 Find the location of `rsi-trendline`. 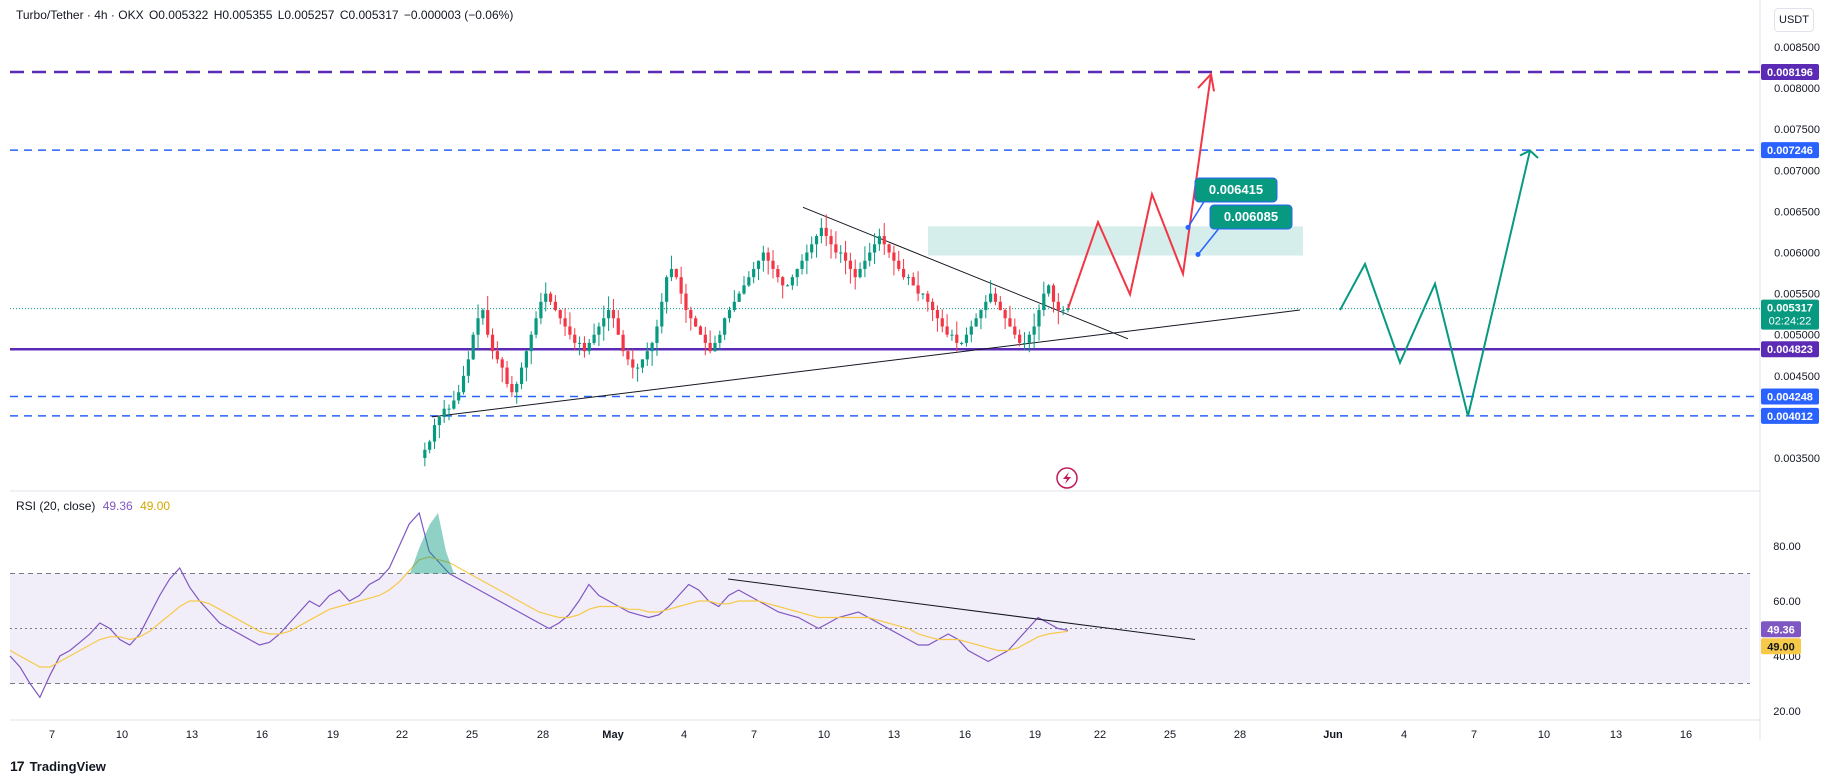

rsi-trendline is located at coordinates (961, 609).